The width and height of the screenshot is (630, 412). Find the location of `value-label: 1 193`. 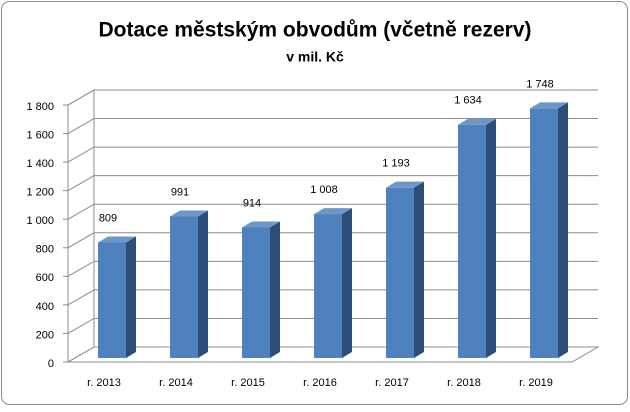

value-label: 1 193 is located at coordinates (396, 164).